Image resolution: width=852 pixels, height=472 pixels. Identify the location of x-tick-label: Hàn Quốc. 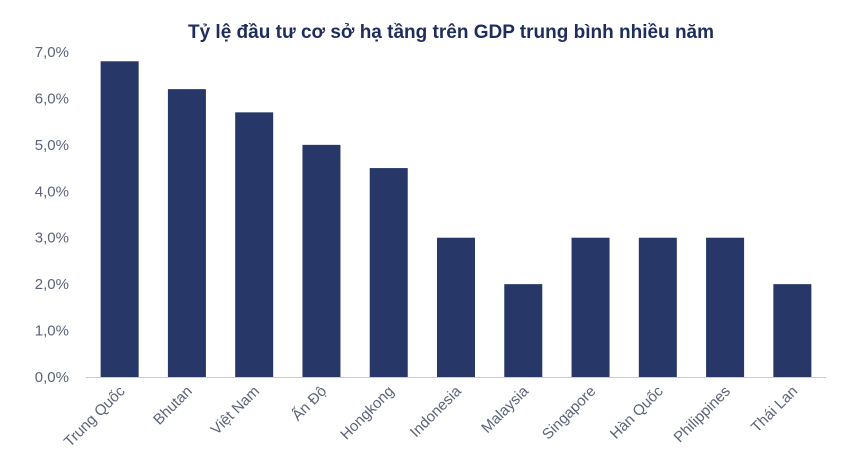
(637, 412).